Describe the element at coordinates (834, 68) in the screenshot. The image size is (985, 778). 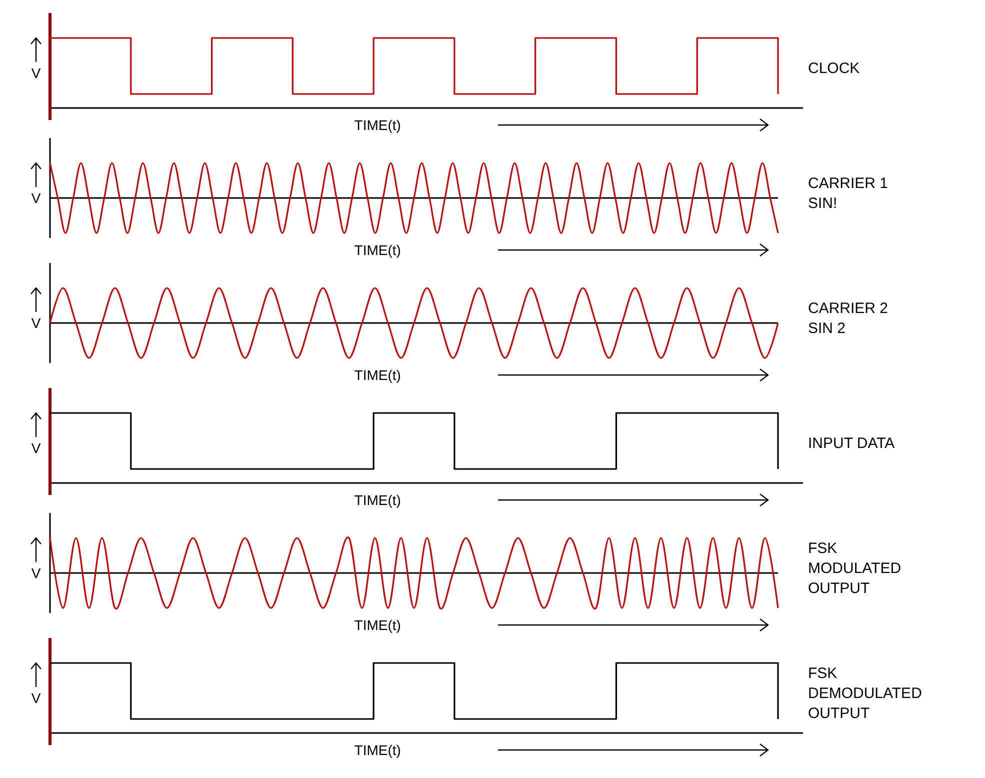
I see `series-label: CLOCK` at that location.